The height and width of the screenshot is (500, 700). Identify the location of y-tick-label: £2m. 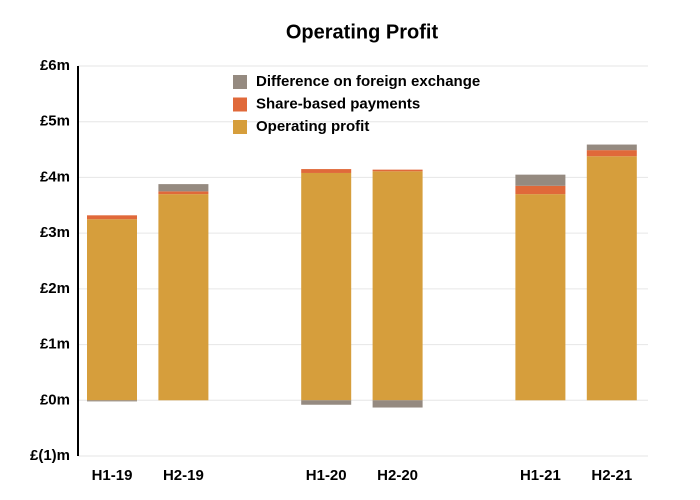
(55, 288).